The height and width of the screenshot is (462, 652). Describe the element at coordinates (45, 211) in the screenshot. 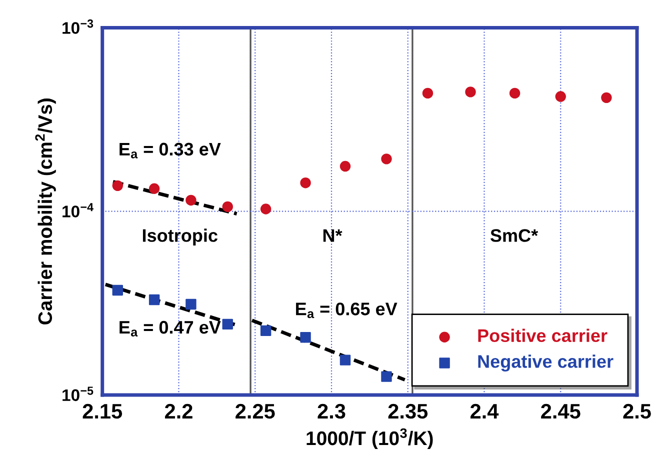

I see `y-axis-title: Carrier mobility (cm$^{2}$/Vs)` at that location.